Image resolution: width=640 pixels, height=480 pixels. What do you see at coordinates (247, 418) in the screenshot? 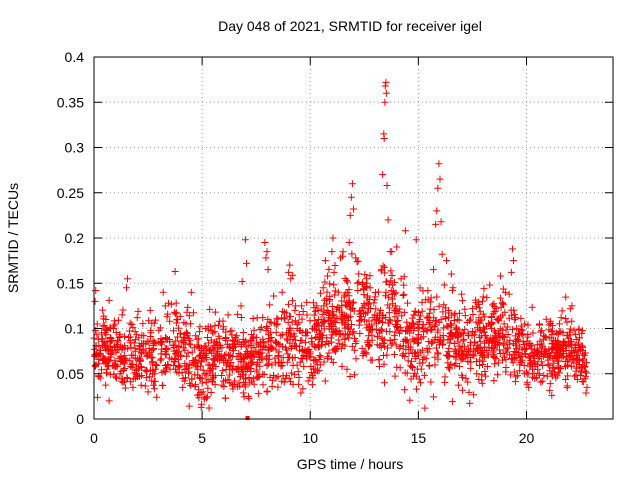
I see `flagged-point` at bounding box center [247, 418].